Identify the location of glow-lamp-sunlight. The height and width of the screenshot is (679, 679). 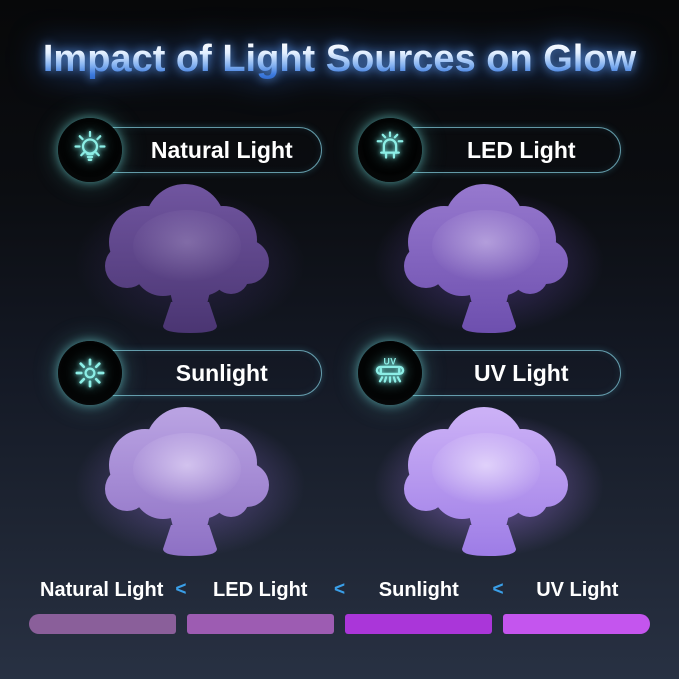
(190, 482).